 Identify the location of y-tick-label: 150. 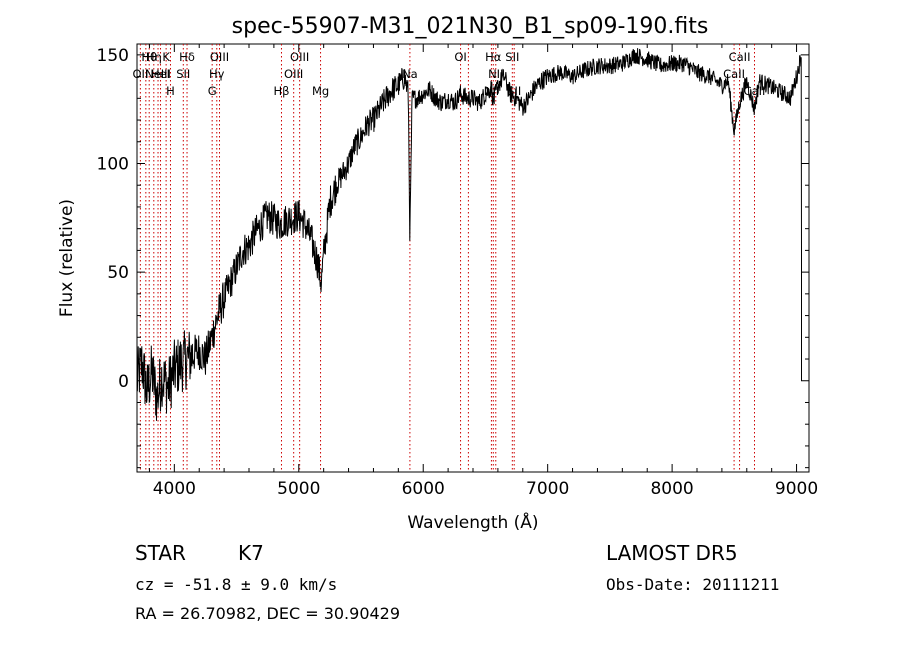
(113, 56).